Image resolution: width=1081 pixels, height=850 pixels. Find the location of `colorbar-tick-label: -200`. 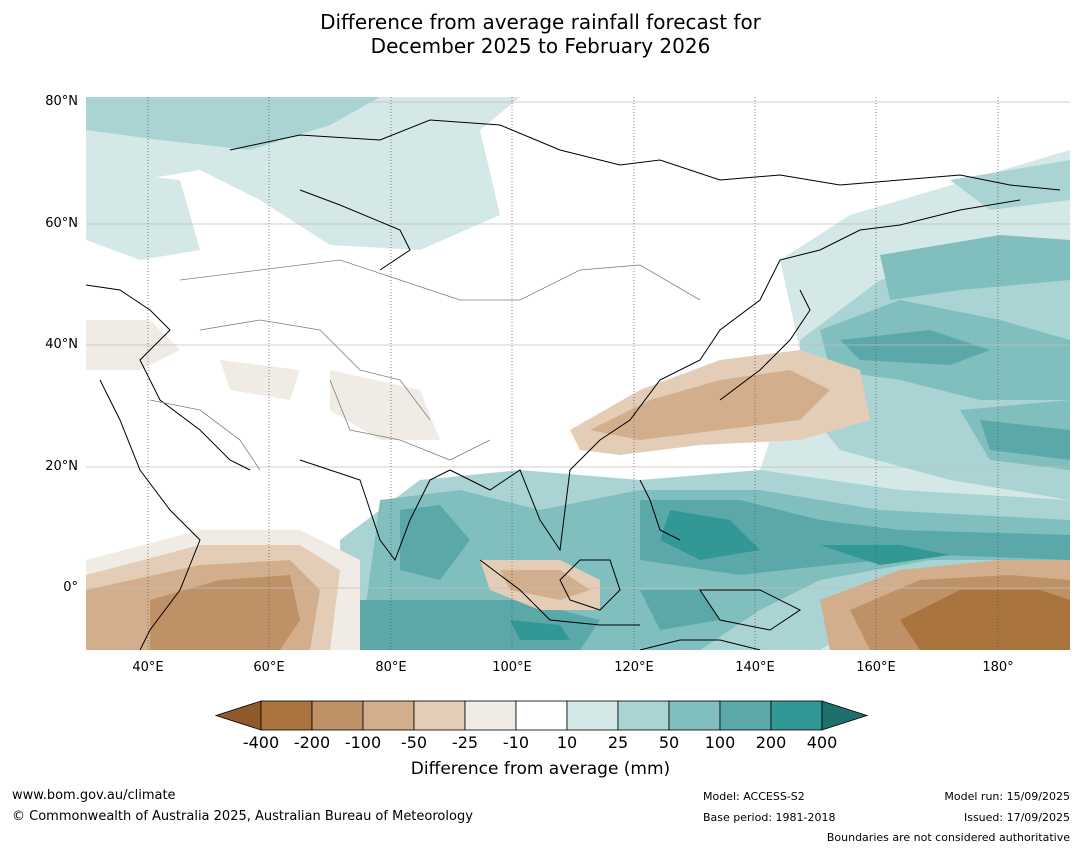

colorbar-tick-label: -200 is located at coordinates (312, 742).